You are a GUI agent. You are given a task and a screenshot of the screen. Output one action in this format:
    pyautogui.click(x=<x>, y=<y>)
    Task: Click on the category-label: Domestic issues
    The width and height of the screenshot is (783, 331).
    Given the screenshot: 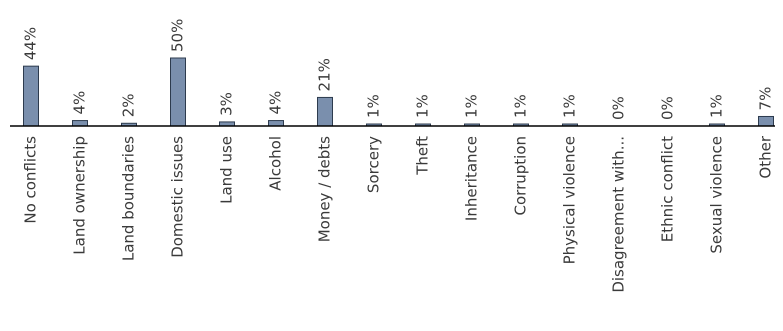 What is the action you would take?
    pyautogui.click(x=178, y=197)
    